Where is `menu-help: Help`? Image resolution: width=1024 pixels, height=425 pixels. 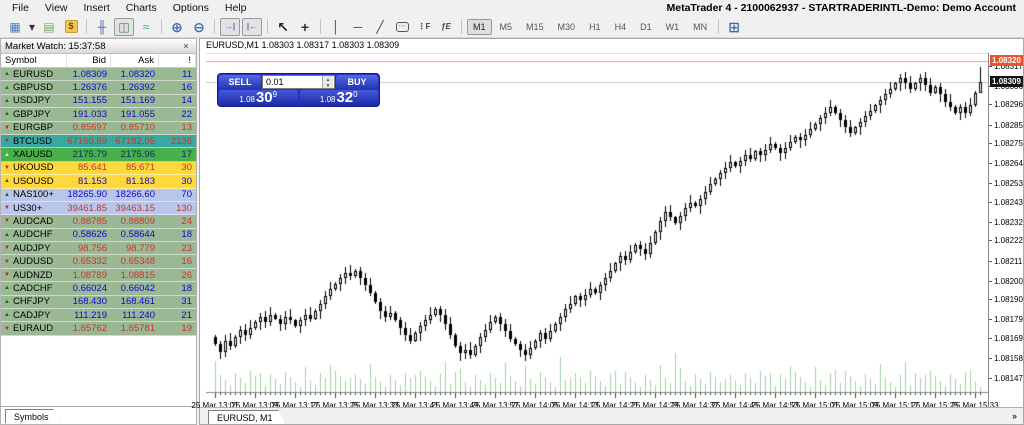
menu-help: Help is located at coordinates (235, 8).